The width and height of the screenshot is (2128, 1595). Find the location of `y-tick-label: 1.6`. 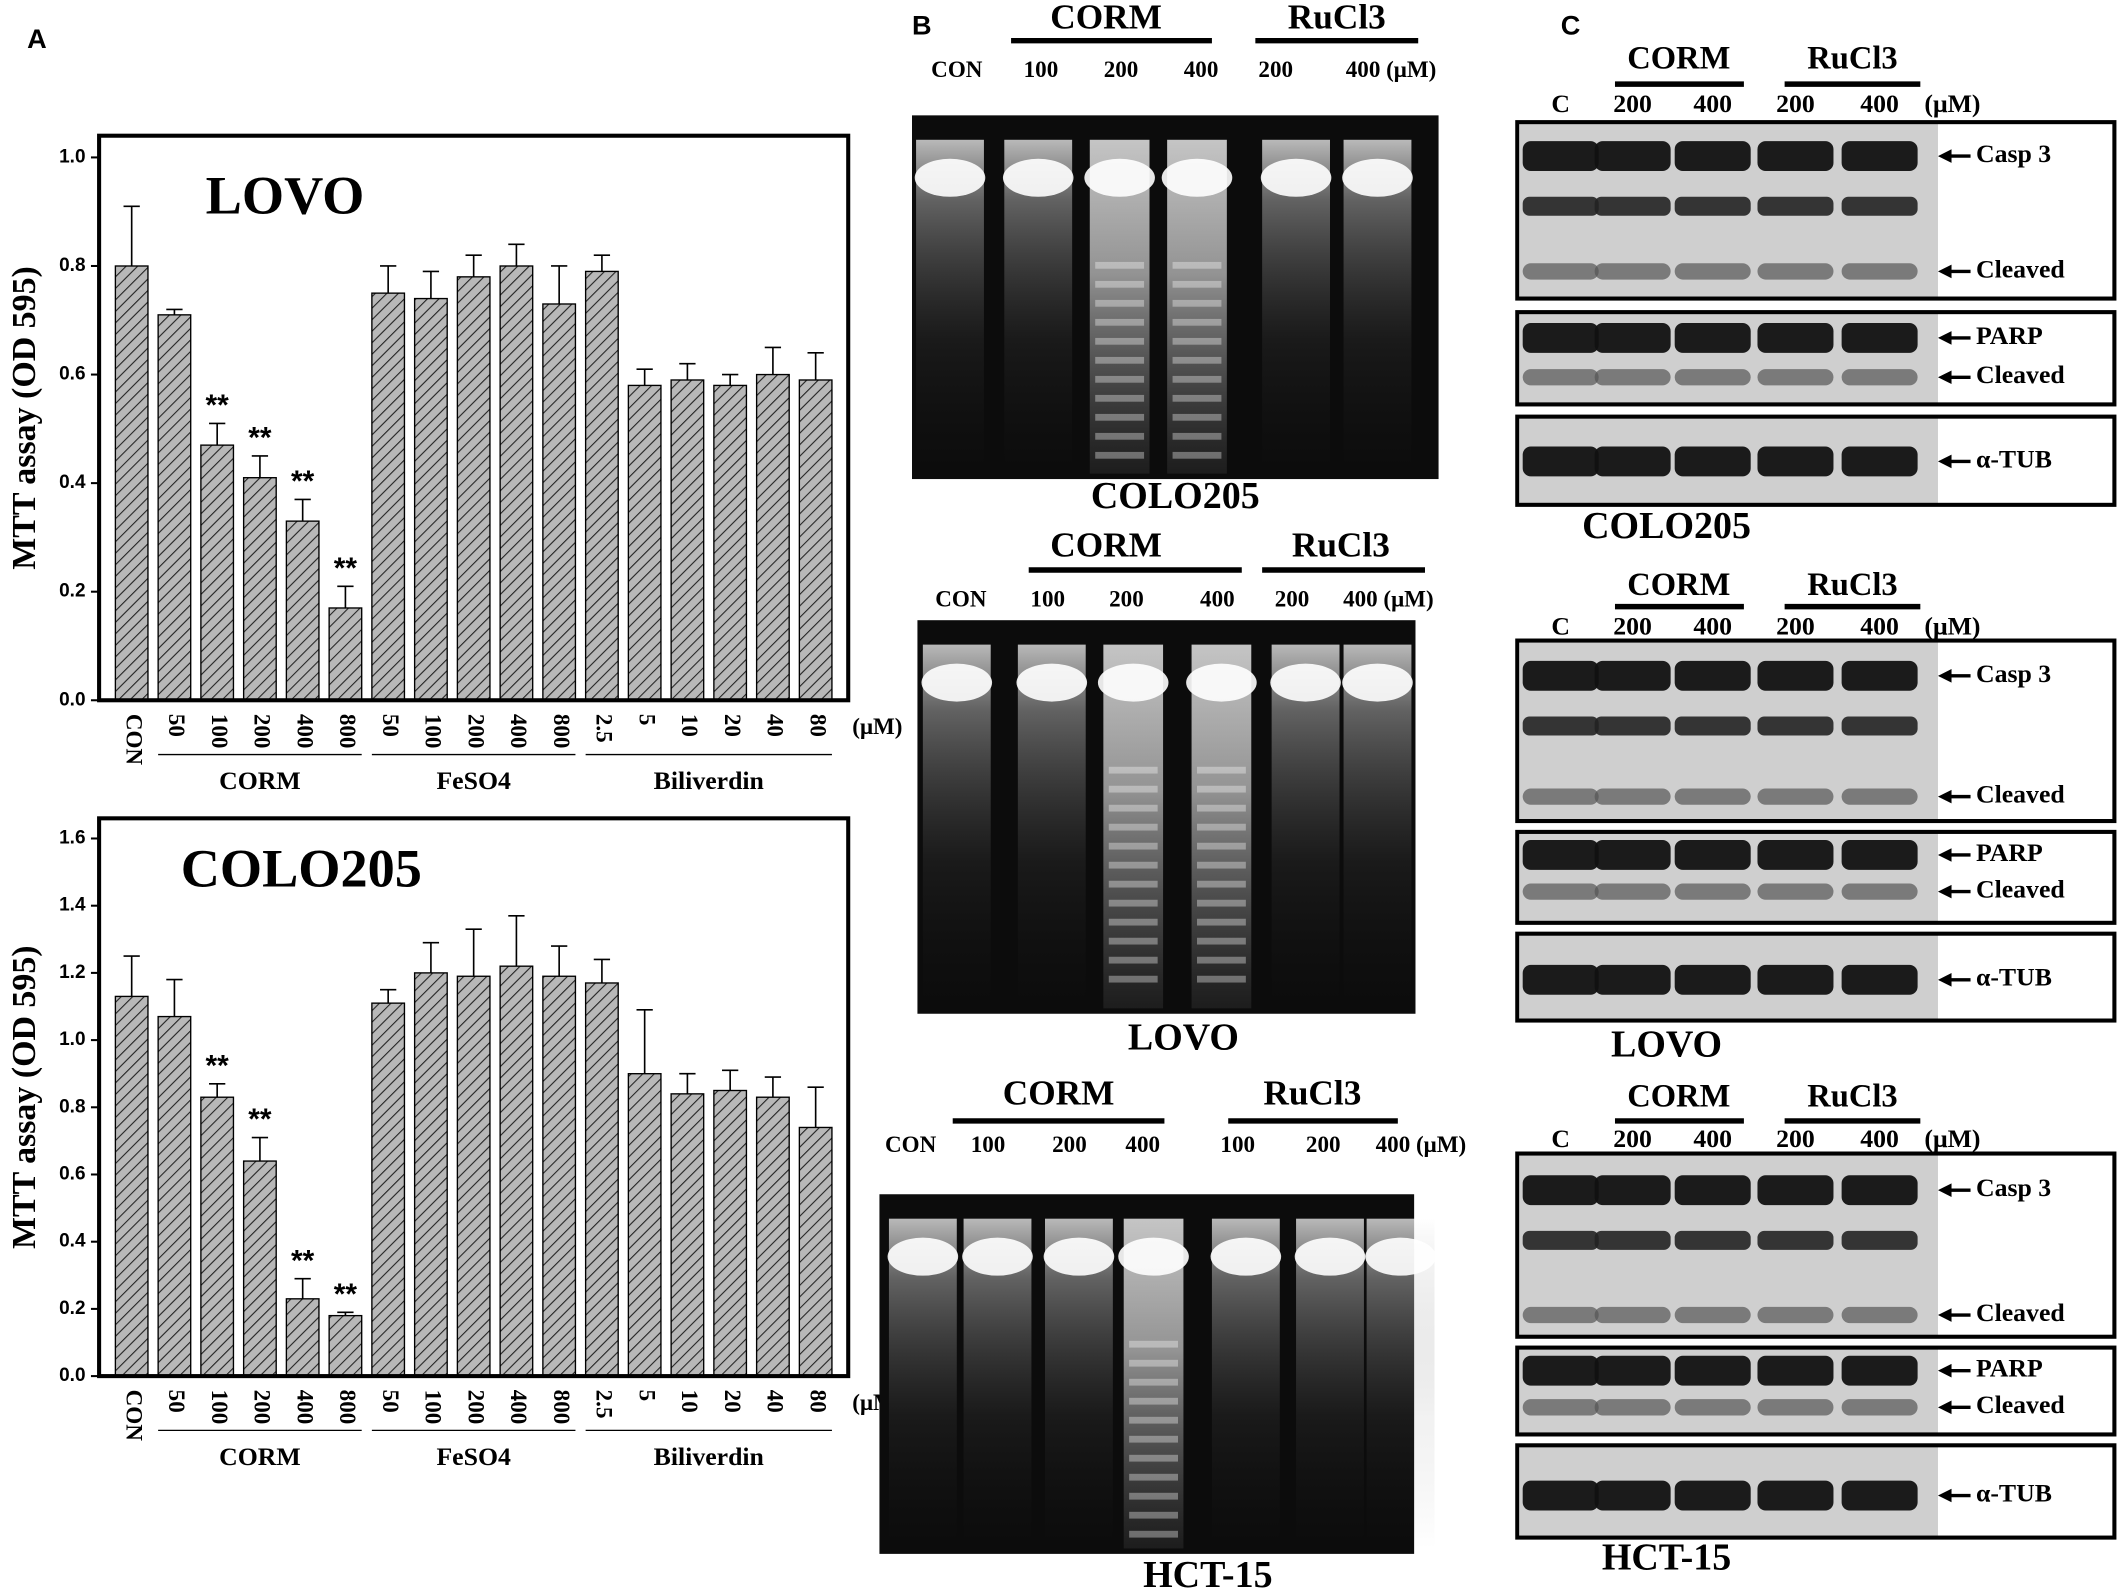

y-tick-label: 1.6 is located at coordinates (72, 838).